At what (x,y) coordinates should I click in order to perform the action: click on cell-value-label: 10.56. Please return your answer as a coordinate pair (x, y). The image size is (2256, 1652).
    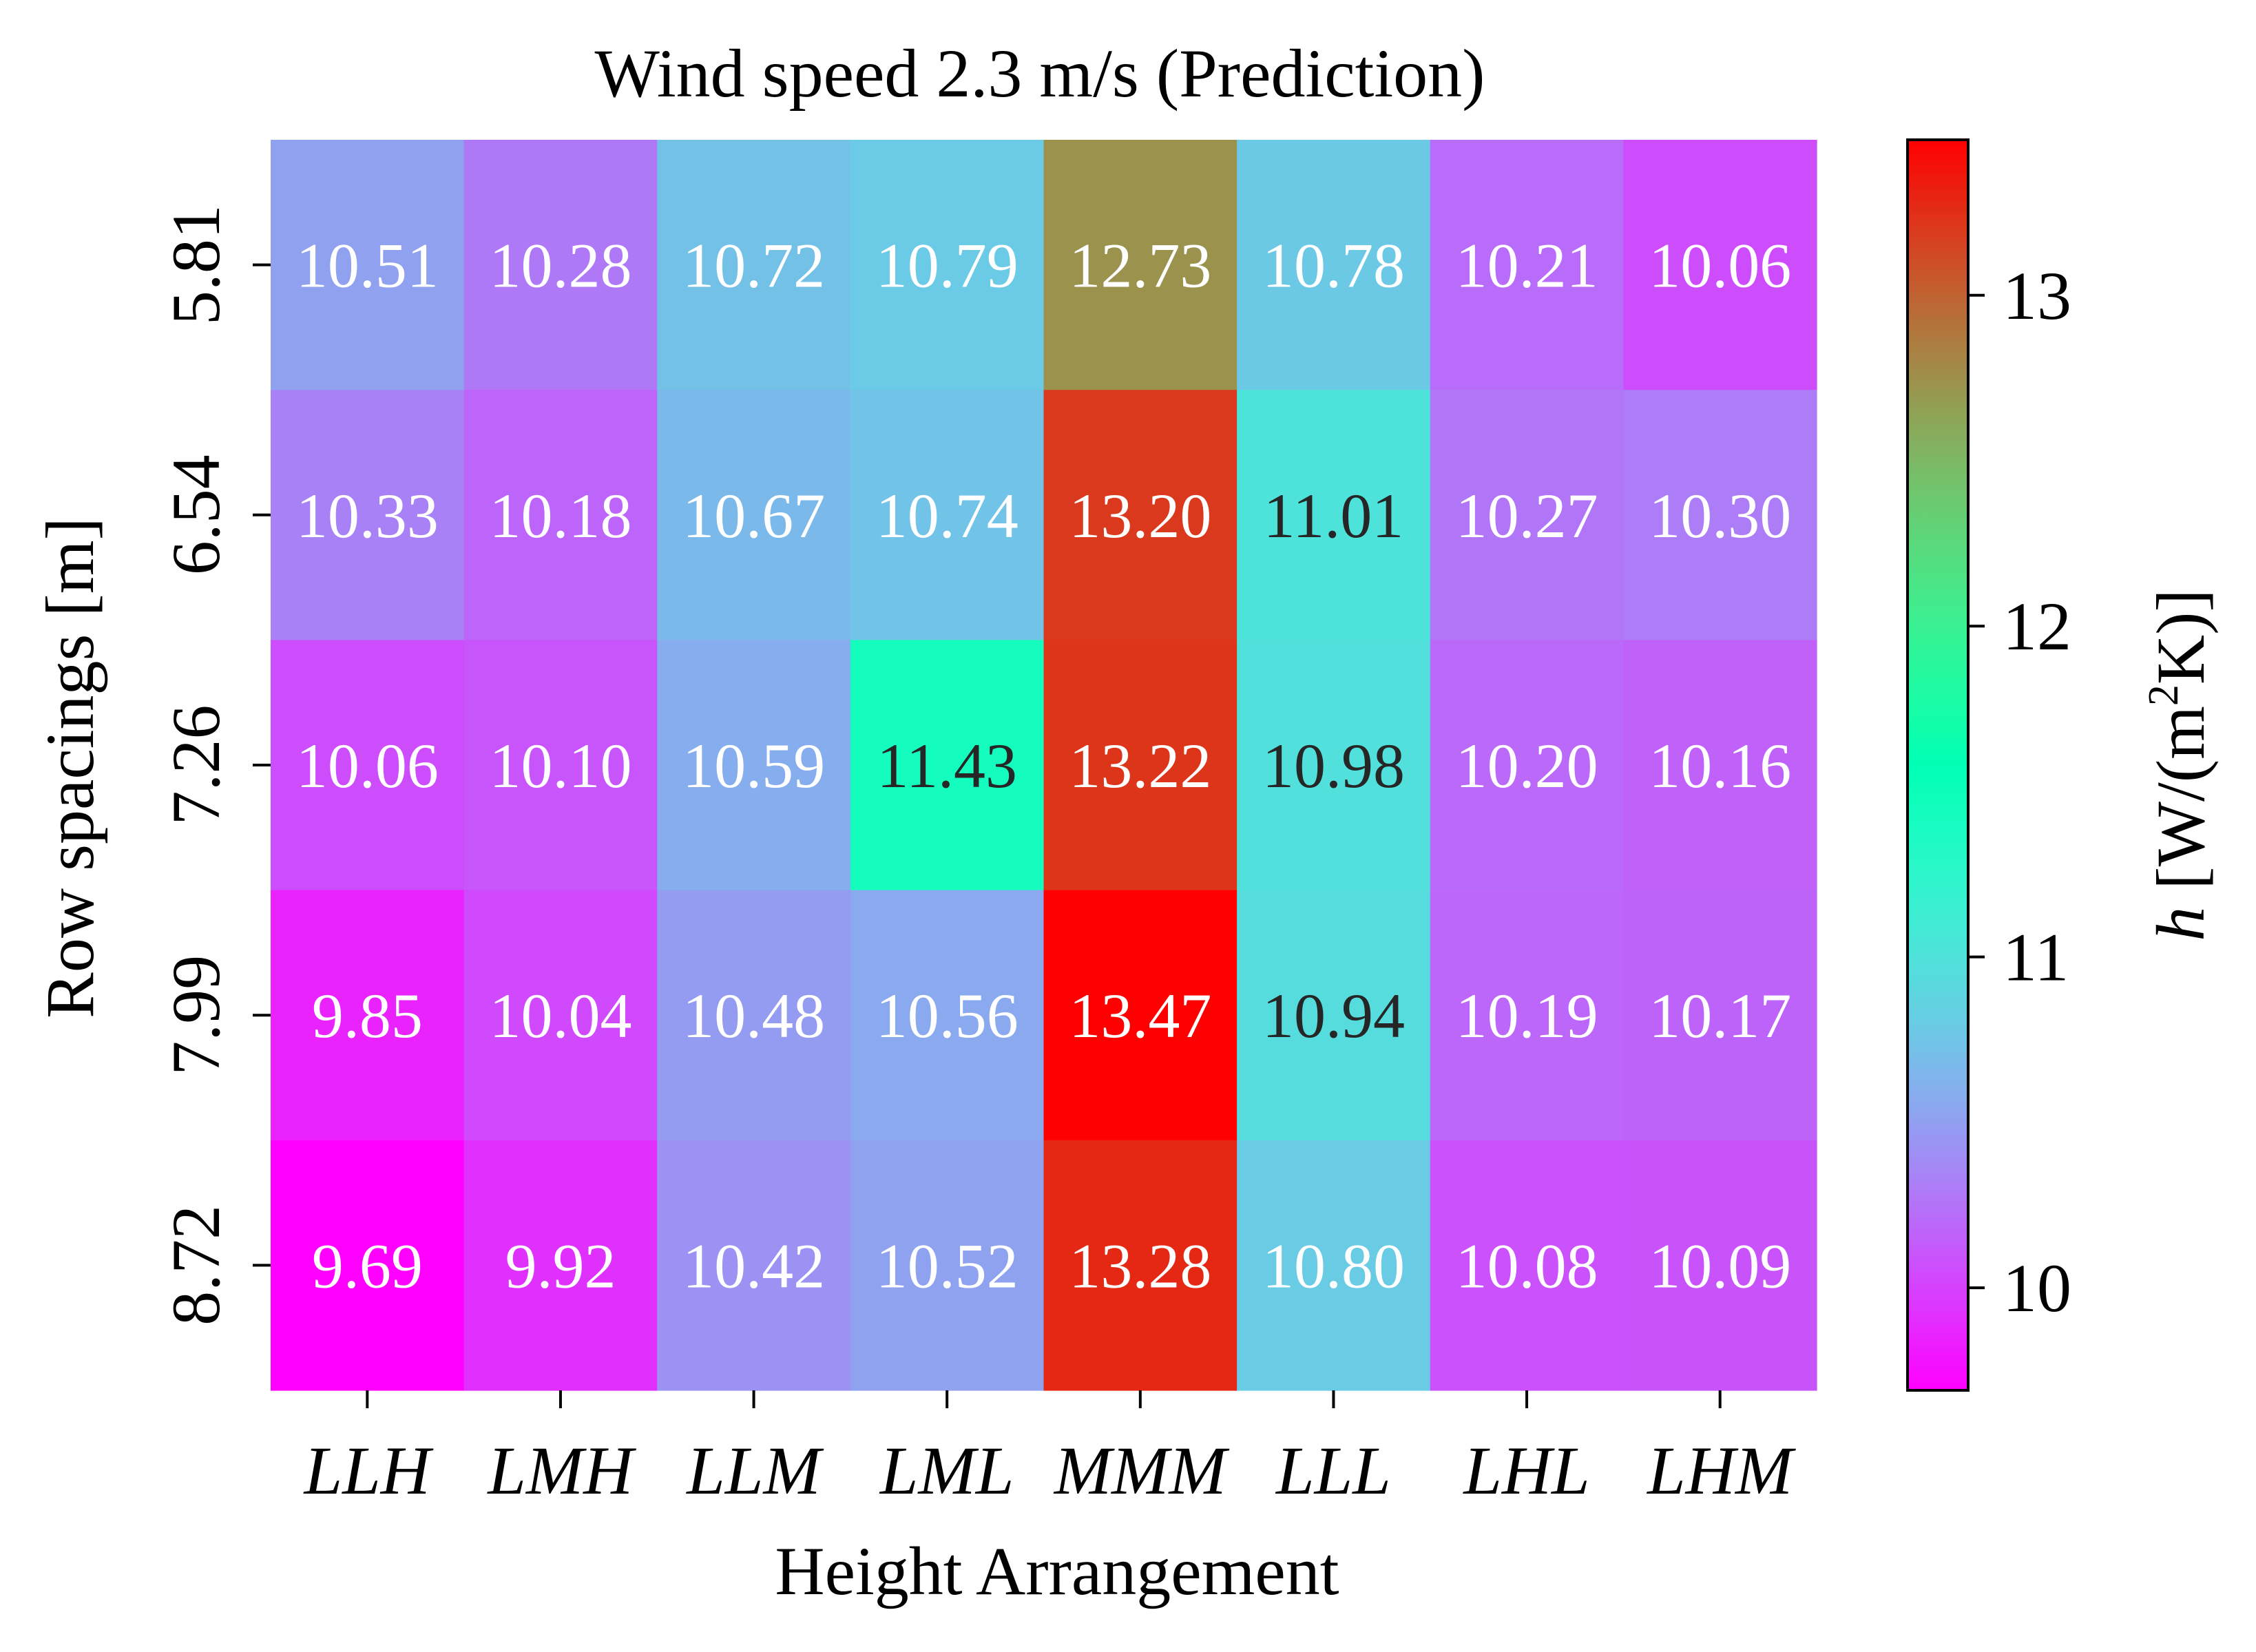
    Looking at the image, I should click on (947, 1016).